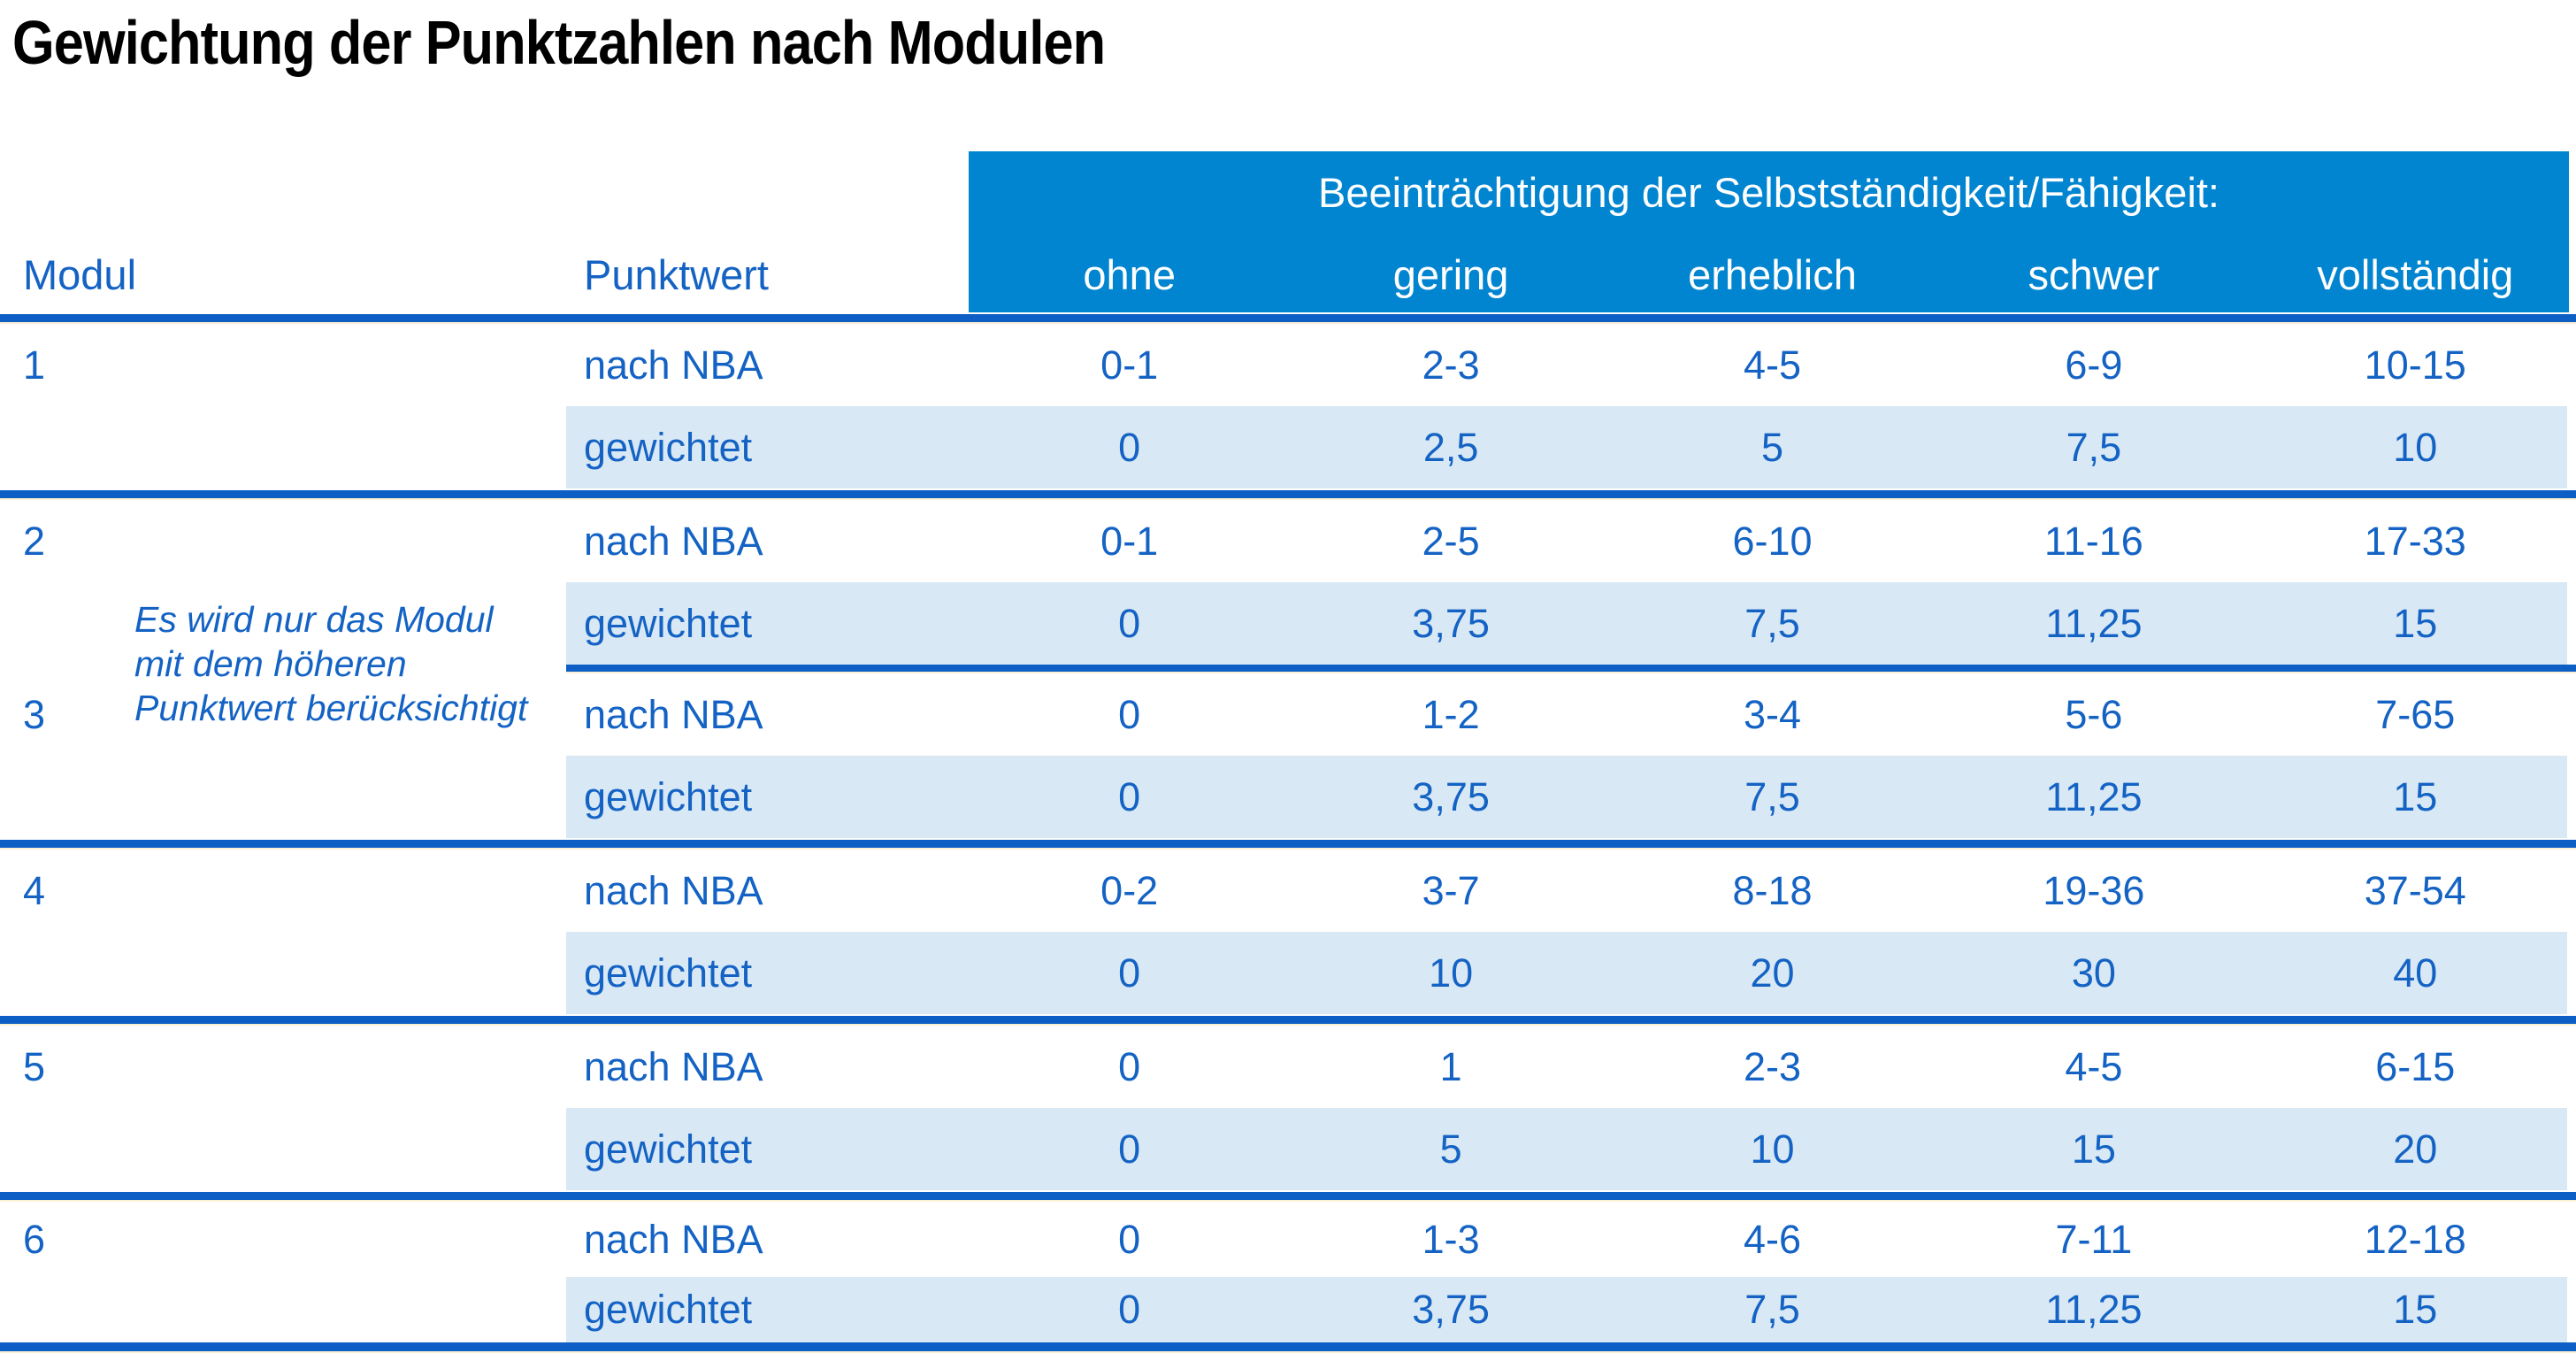  What do you see at coordinates (1288, 1149) in the screenshot?
I see `module-weighted-row: gewichtet 0 5 10 15 20` at bounding box center [1288, 1149].